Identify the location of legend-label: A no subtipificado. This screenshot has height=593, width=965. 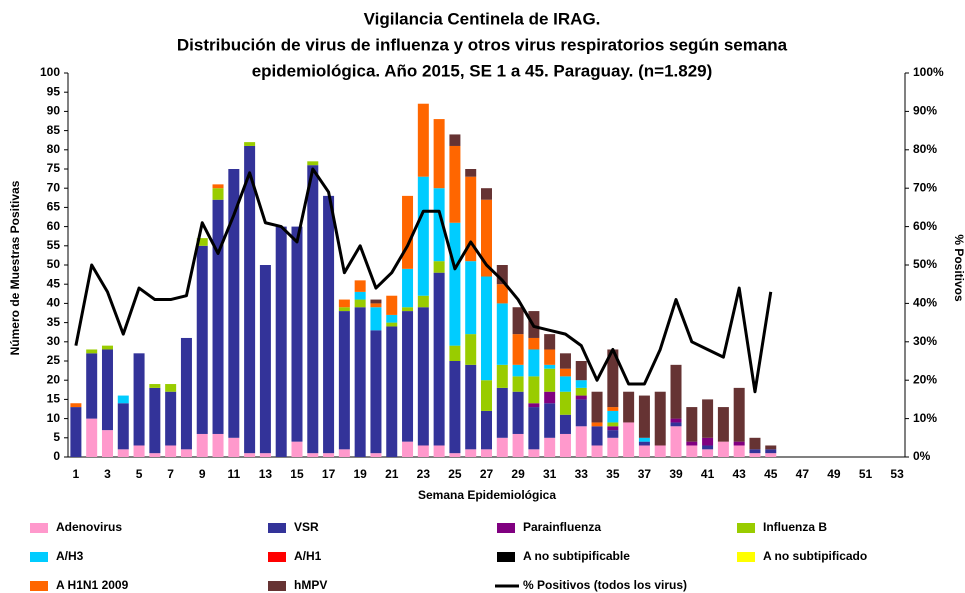
(815, 556).